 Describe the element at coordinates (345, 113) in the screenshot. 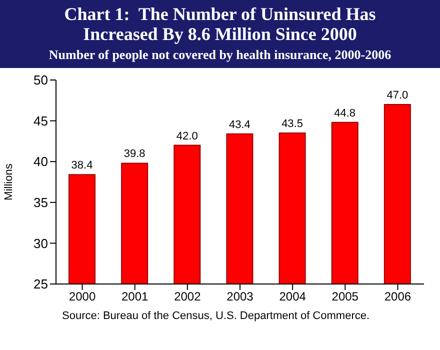

I see `data-label: 44.8` at that location.